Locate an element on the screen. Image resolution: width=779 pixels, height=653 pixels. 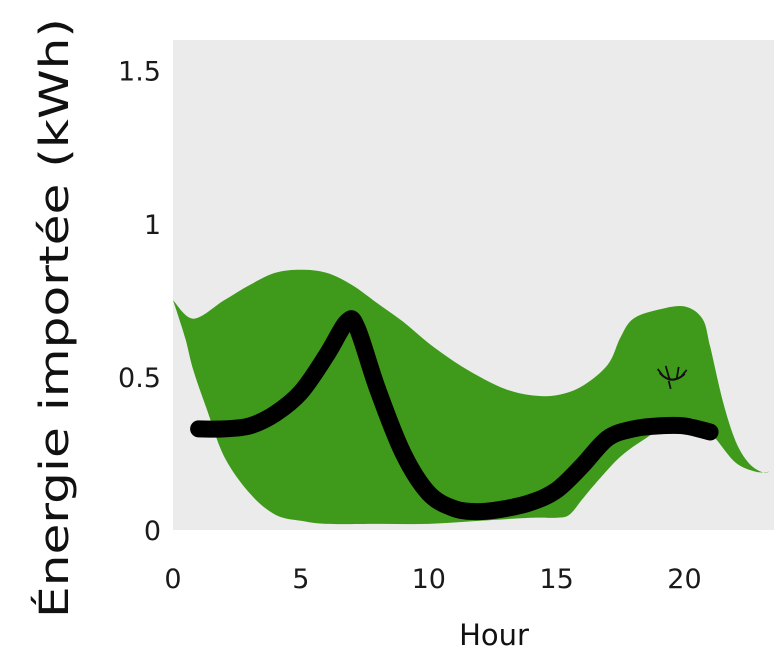
closed-eye-icon is located at coordinates (672, 377).